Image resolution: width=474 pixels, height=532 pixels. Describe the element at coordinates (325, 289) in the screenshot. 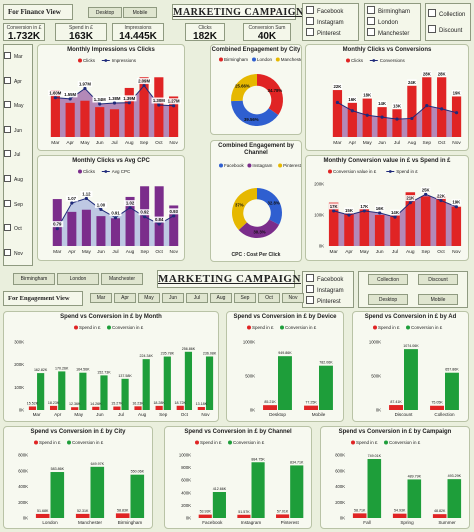

I see `mid-filter-instagram: Instagram` at that location.